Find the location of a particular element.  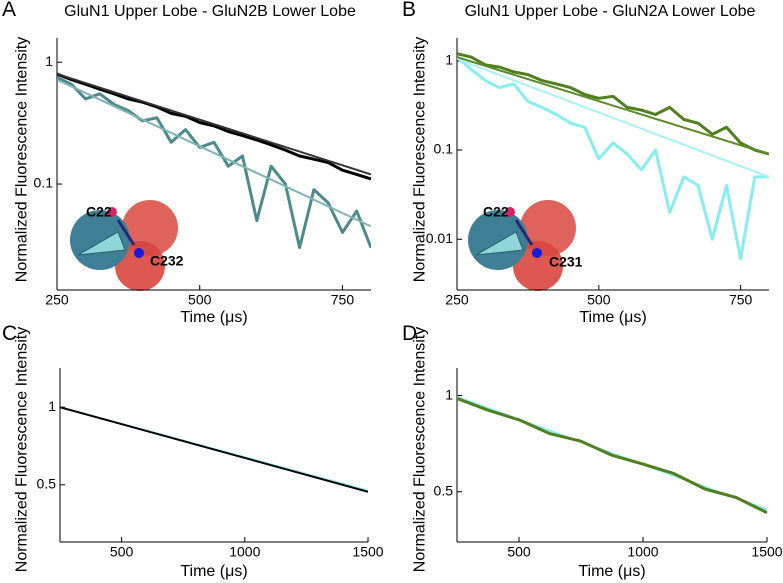

chart-title: GluN1 Upper Lobe - GluN2A Lower Lobe is located at coordinates (610, 11).